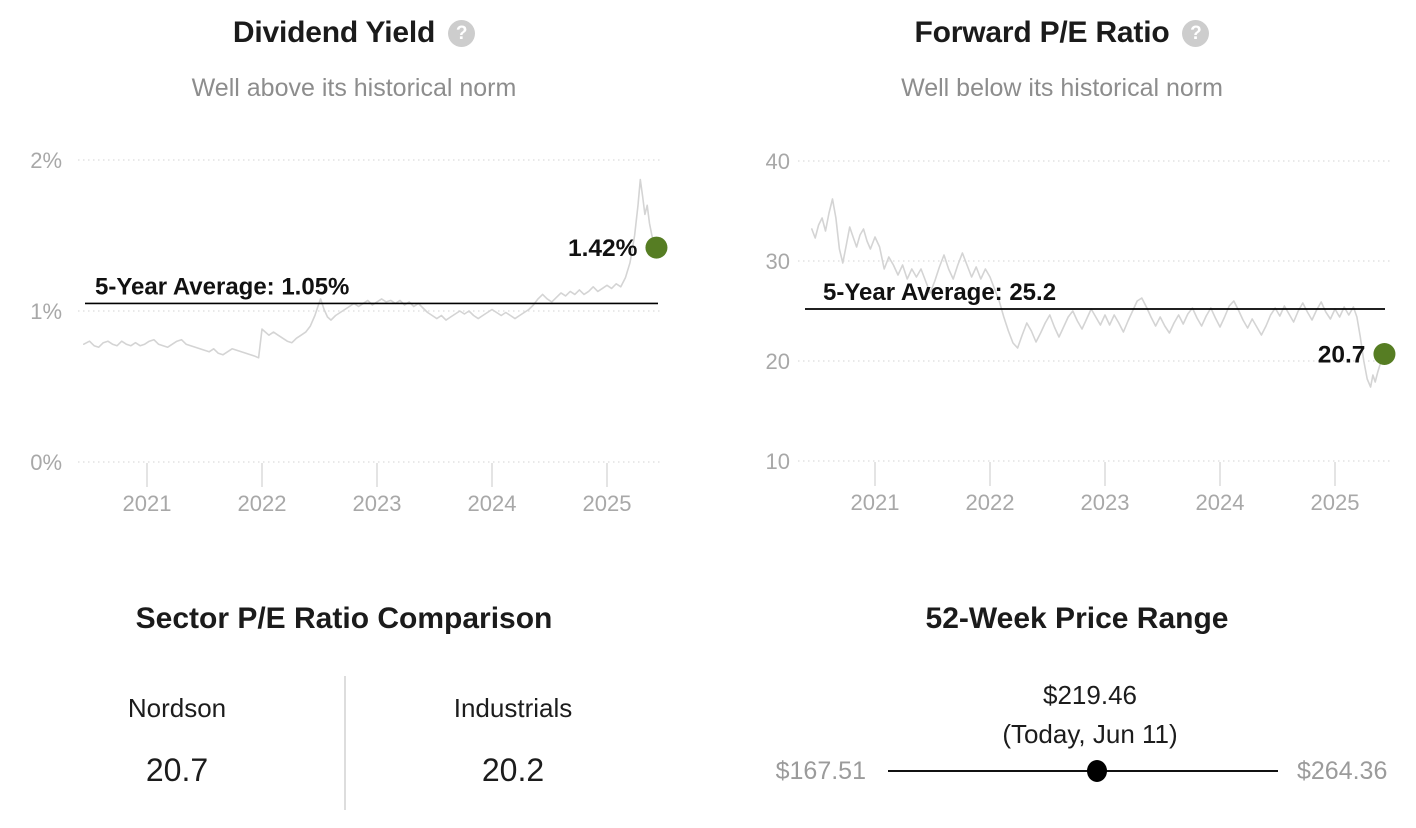 This screenshot has height=828, width=1416. Describe the element at coordinates (1062, 88) in the screenshot. I see `forward-pe-subtitle: Well below its historical norm` at that location.